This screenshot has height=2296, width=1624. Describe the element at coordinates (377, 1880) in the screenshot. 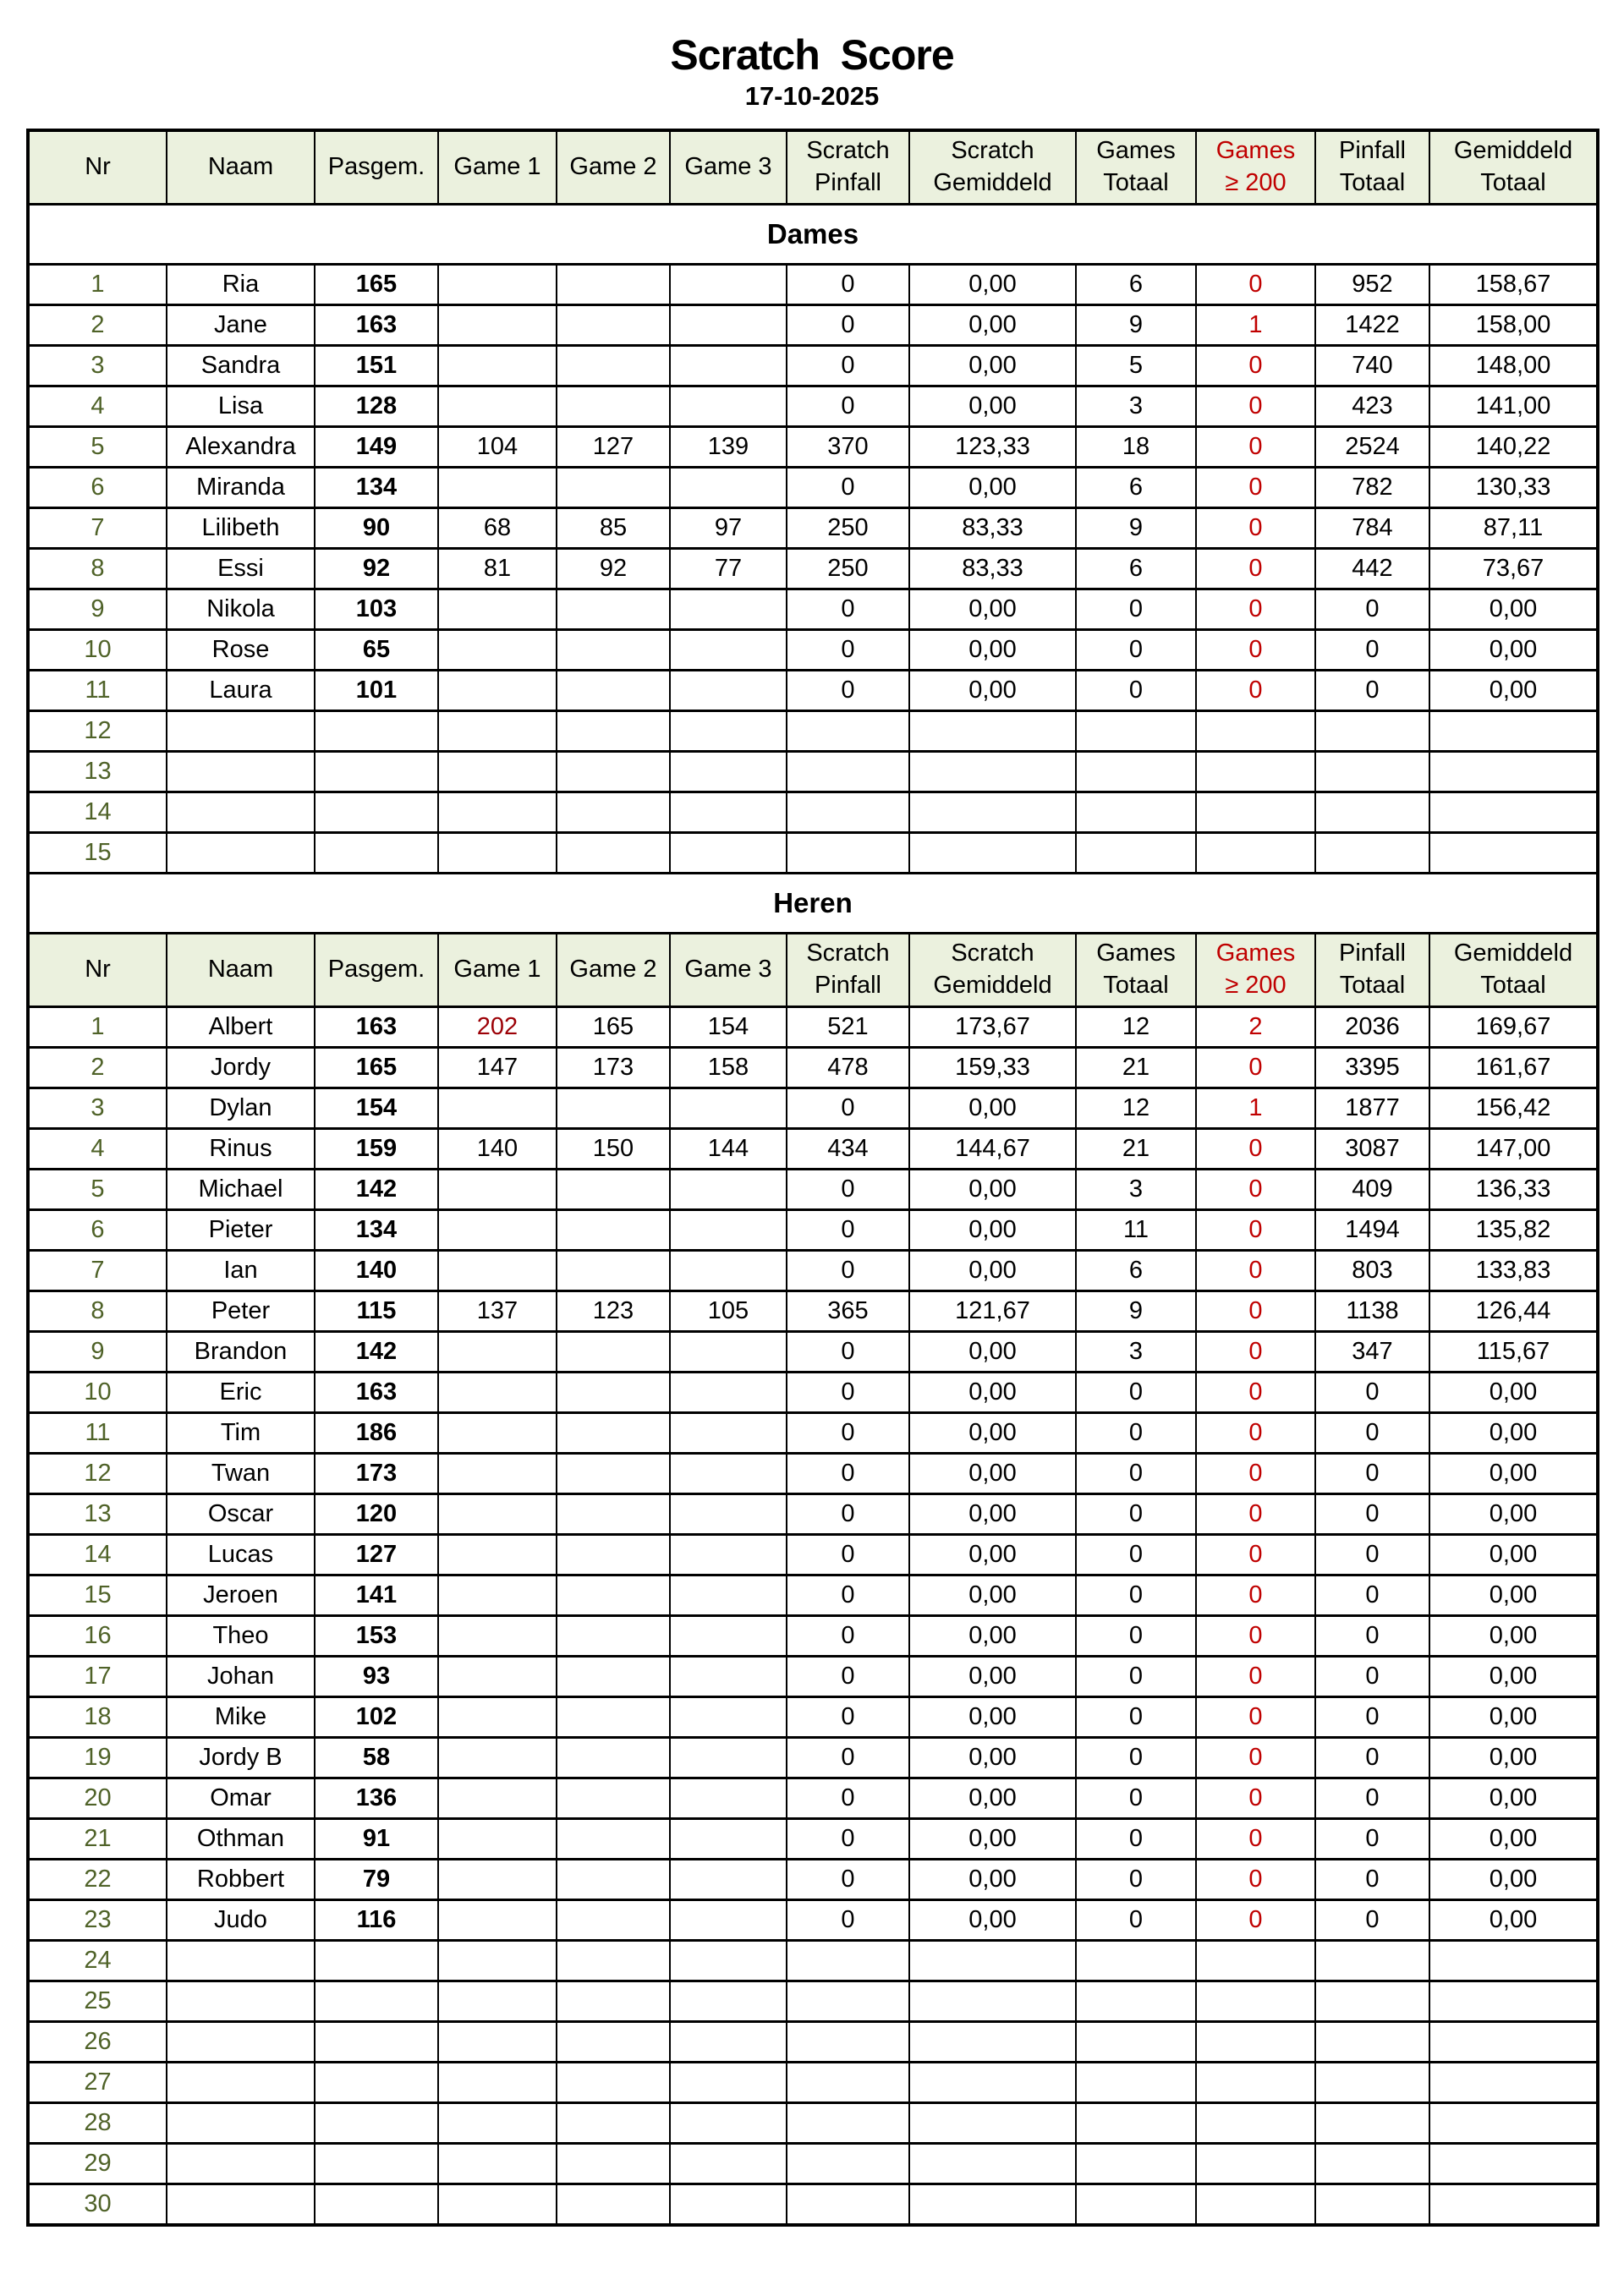

I see `cell-pasgem: 79` at that location.